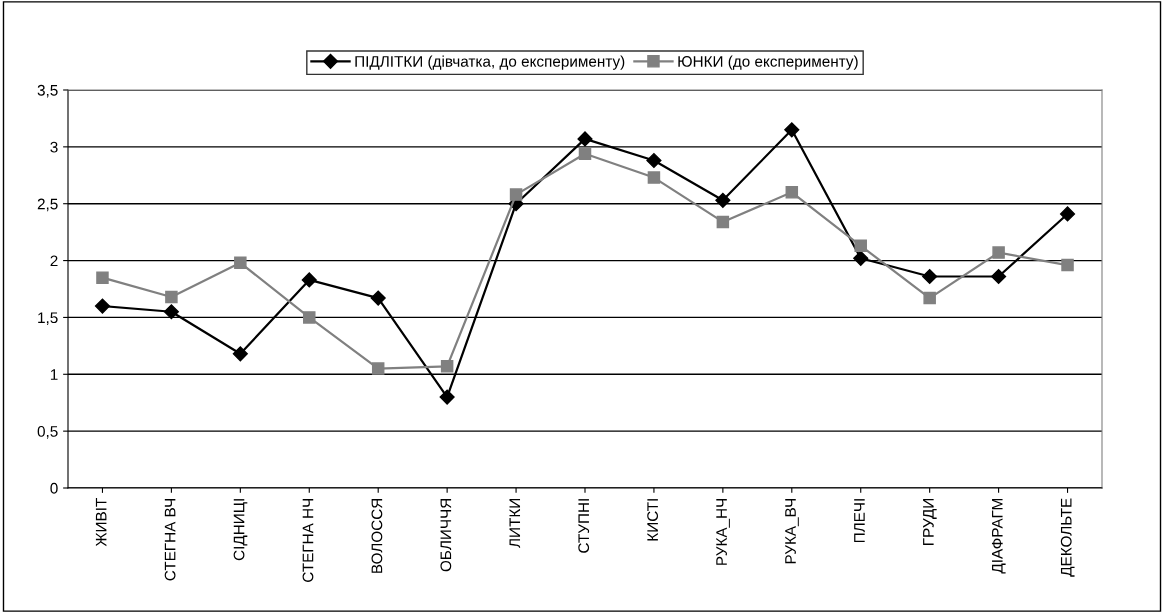 This screenshot has width=1164, height=613. Describe the element at coordinates (859, 521) in the screenshot. I see `x-tick-label: ПЛЕЧІ` at that location.